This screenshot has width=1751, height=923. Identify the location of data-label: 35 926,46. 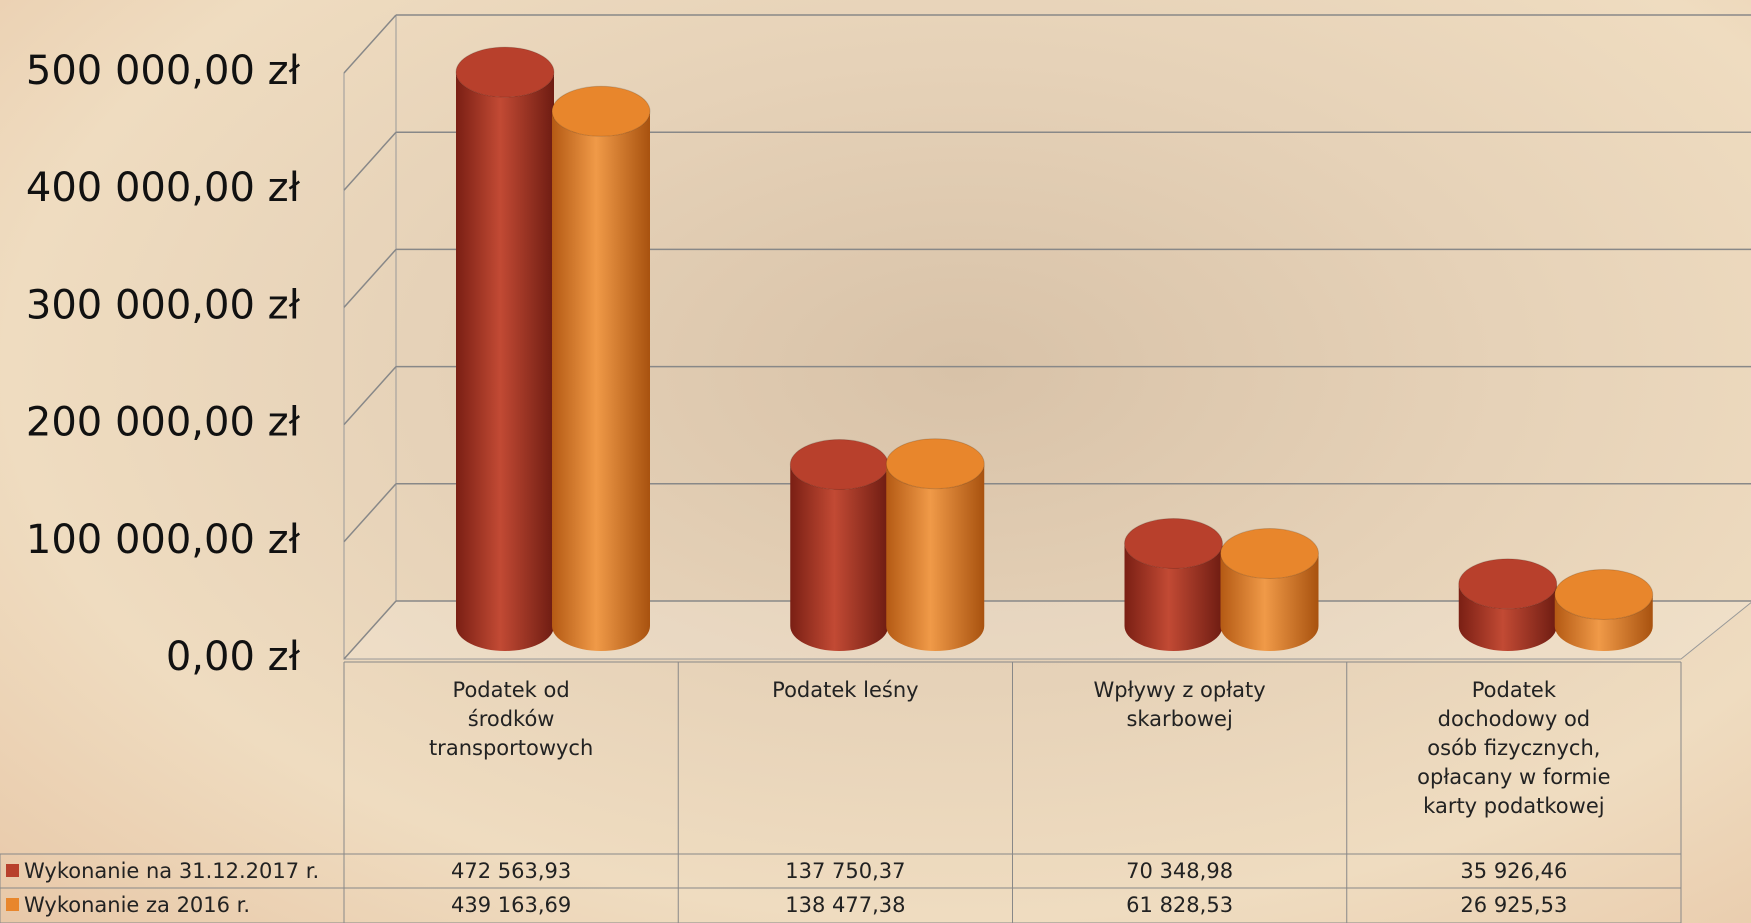
(1514, 871).